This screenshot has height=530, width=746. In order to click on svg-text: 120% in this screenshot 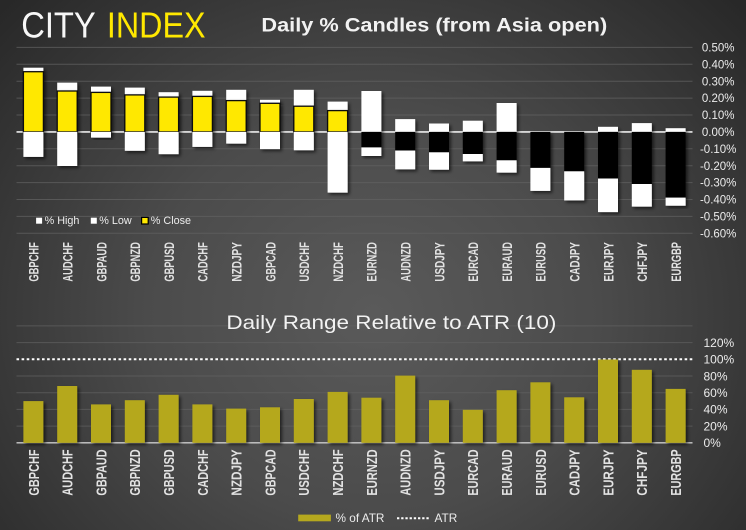, I will do `click(719, 343)`.